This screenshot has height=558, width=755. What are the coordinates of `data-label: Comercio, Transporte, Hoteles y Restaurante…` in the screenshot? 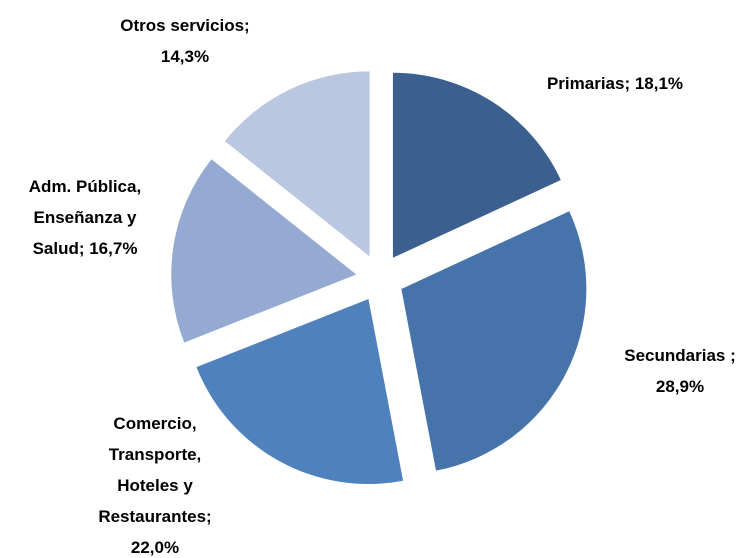 It's located at (154, 485).